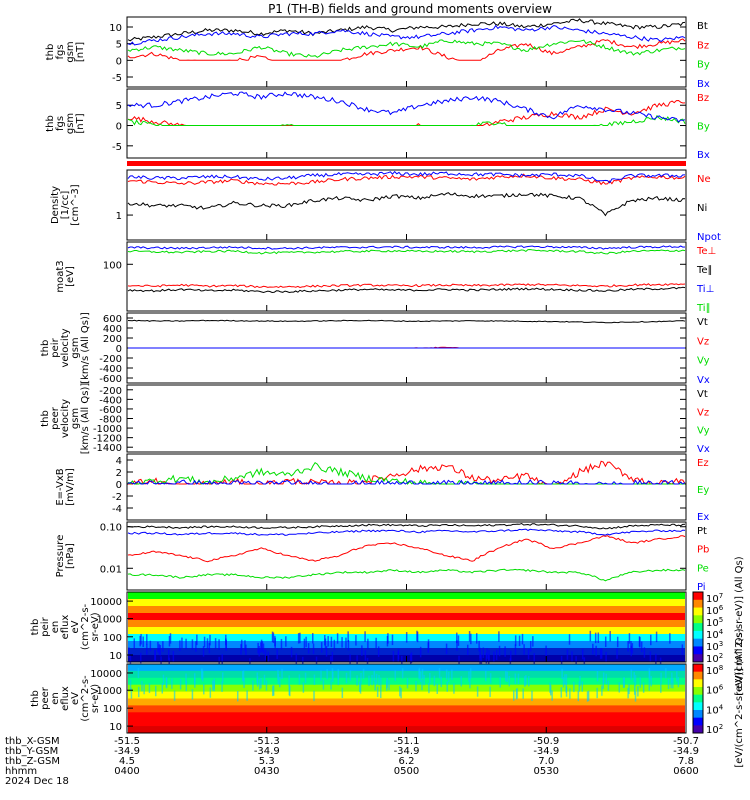 The image size is (750, 800). I want to click on xaxis-row-value: 4.5, so click(127, 761).